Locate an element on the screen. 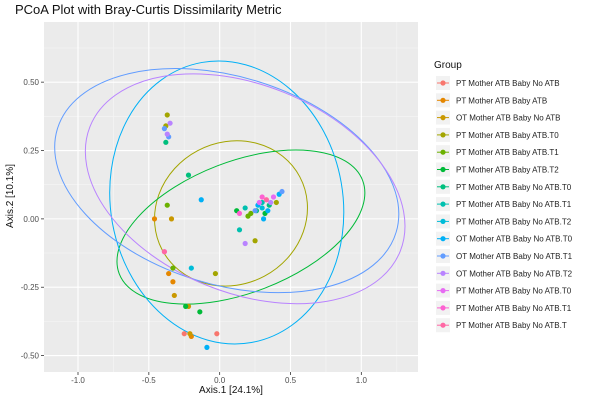 This screenshot has height=400, width=600. legend-item: PT Mother ATB Baby No ATB.T0 is located at coordinates (504, 290).